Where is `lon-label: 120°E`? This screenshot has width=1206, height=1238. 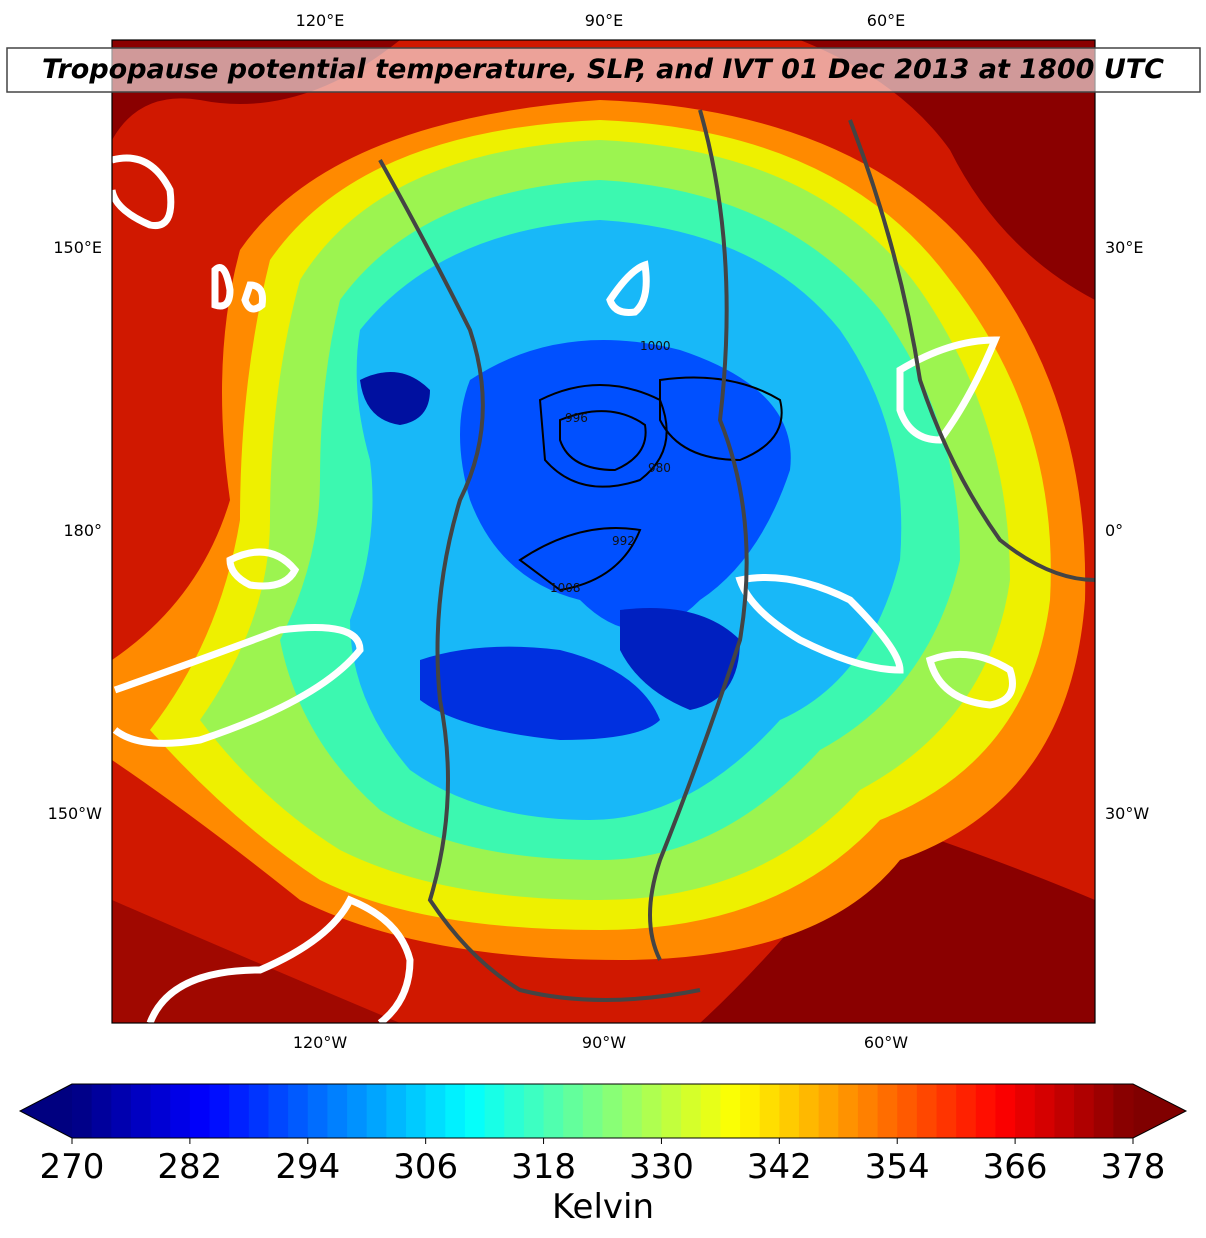
lon-label: 120°E is located at coordinates (320, 20).